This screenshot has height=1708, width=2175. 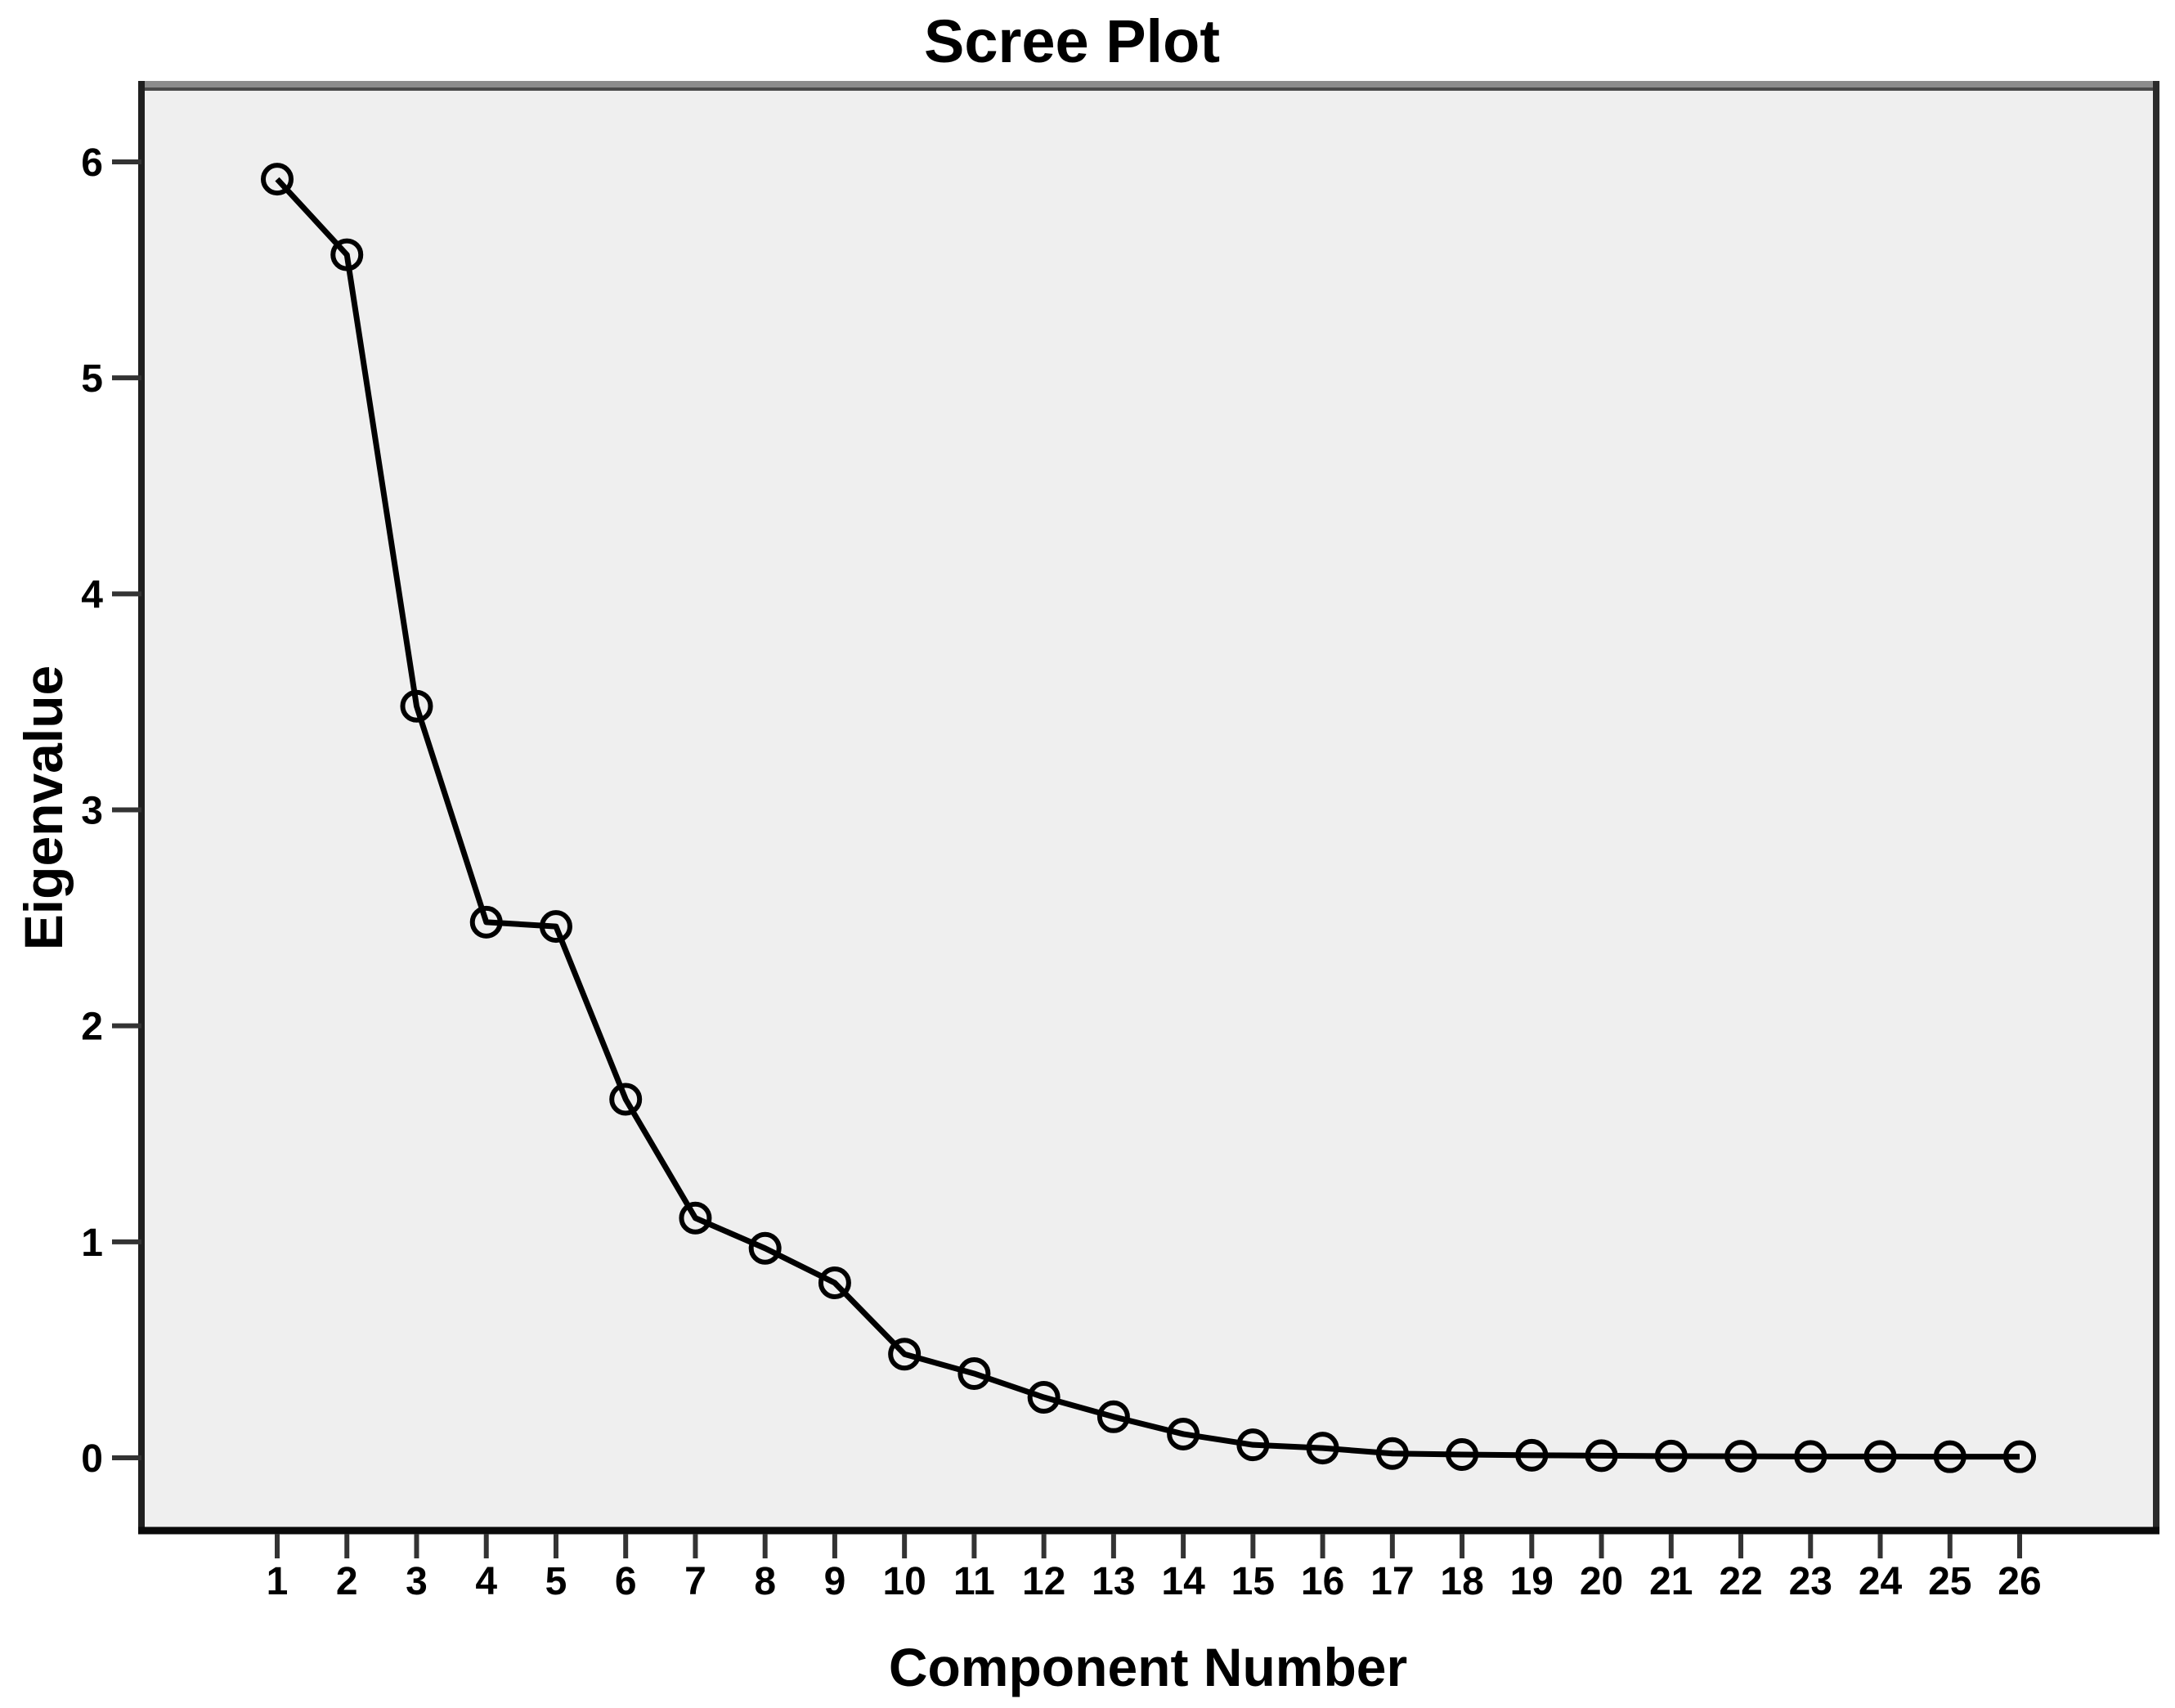 I want to click on x-tick-label: 16, so click(x=1322, y=1582).